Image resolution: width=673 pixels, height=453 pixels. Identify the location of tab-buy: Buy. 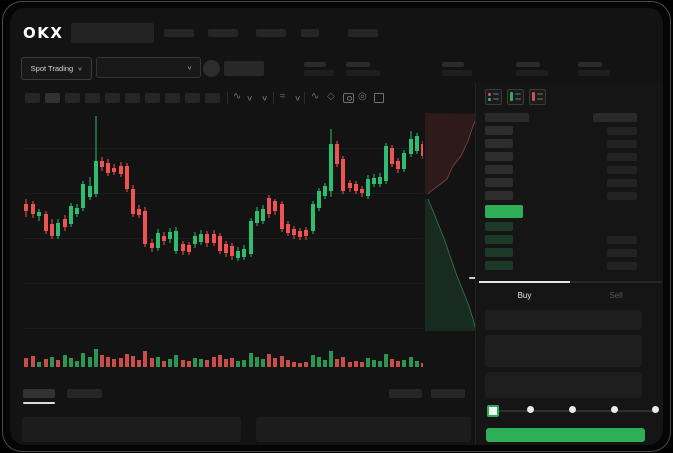
(524, 292).